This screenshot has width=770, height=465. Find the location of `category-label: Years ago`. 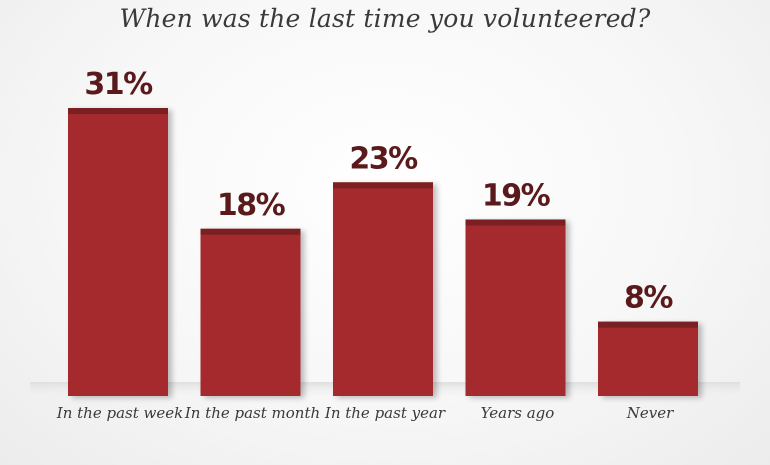

category-label: Years ago is located at coordinates (518, 413).